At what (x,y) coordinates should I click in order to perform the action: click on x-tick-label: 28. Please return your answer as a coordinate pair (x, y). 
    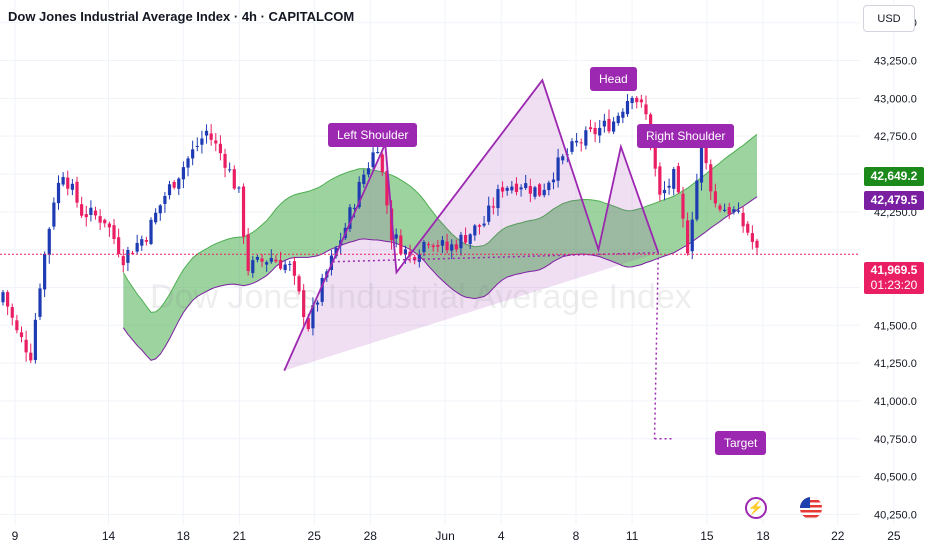
    Looking at the image, I should click on (371, 536).